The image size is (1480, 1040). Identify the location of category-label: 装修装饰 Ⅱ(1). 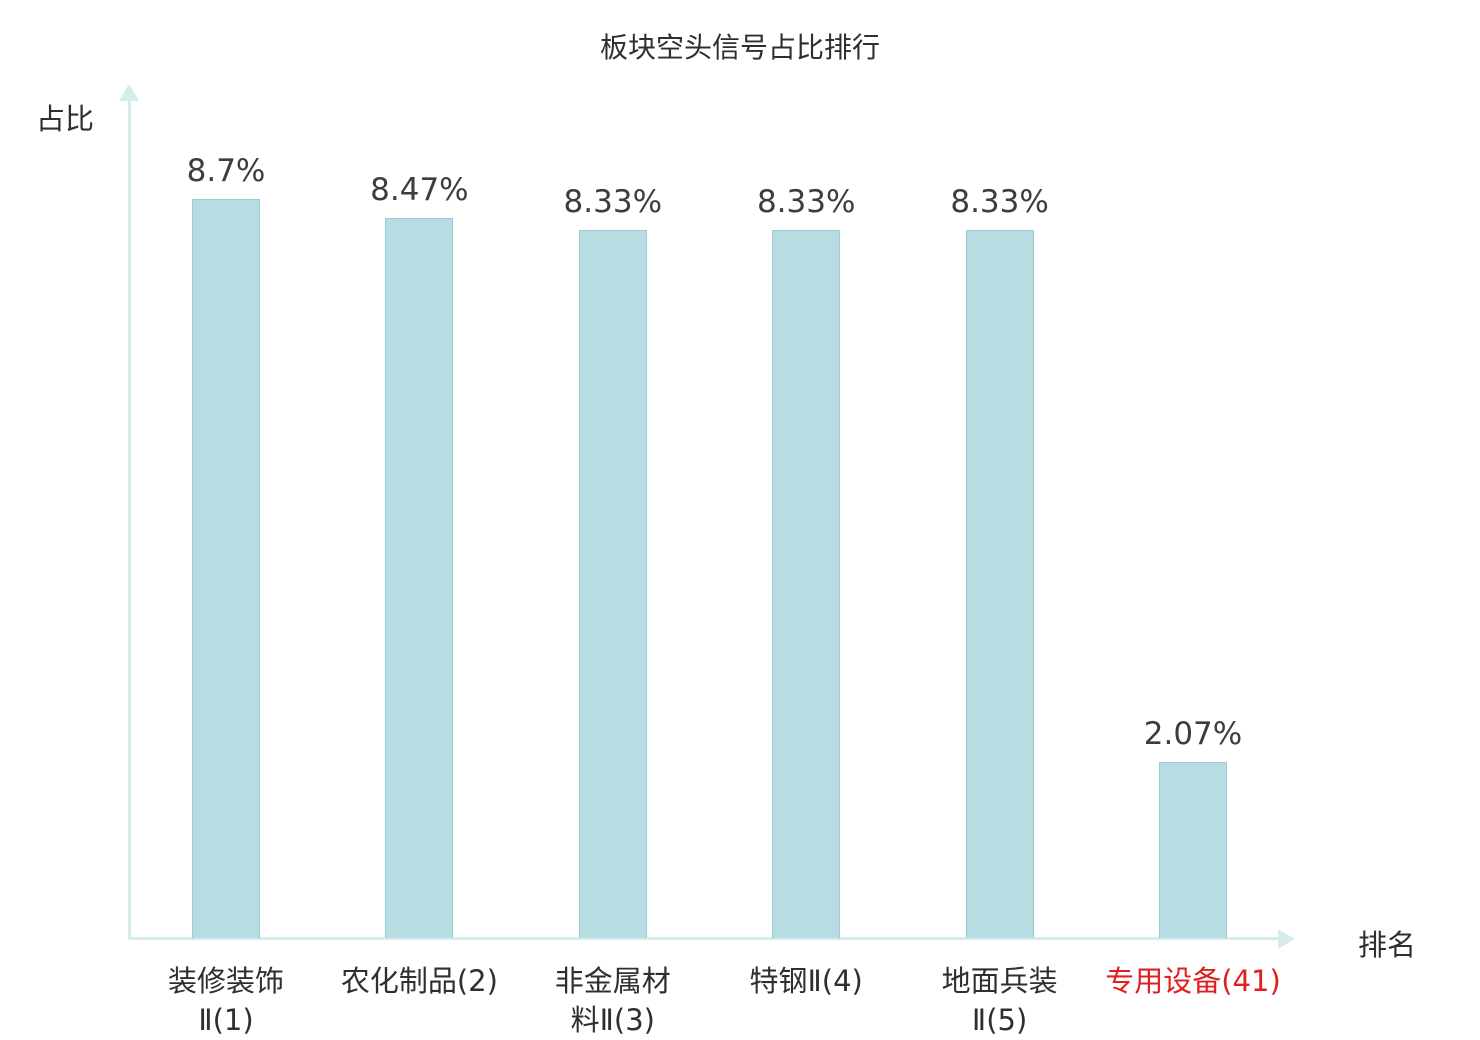
(226, 1001).